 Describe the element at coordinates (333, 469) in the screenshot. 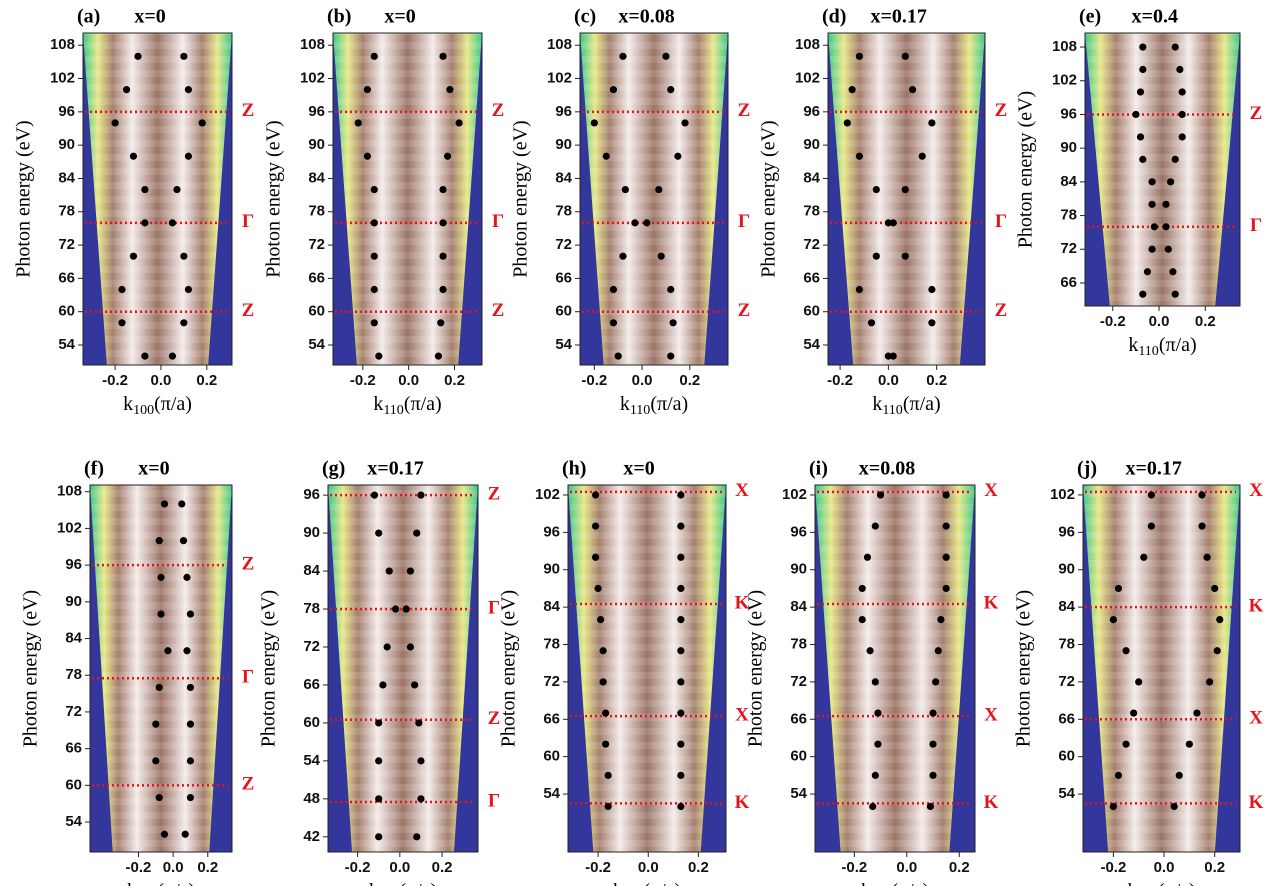

I see `panel-label: (g)` at that location.